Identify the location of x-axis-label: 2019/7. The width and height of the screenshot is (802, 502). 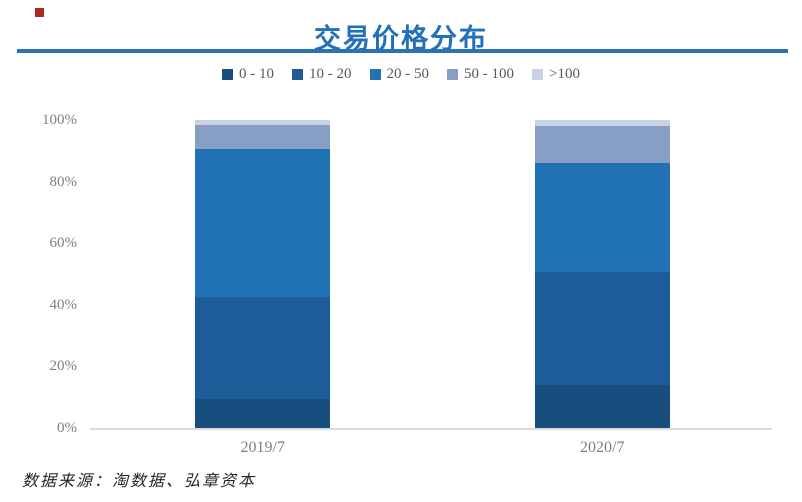
(262, 447).